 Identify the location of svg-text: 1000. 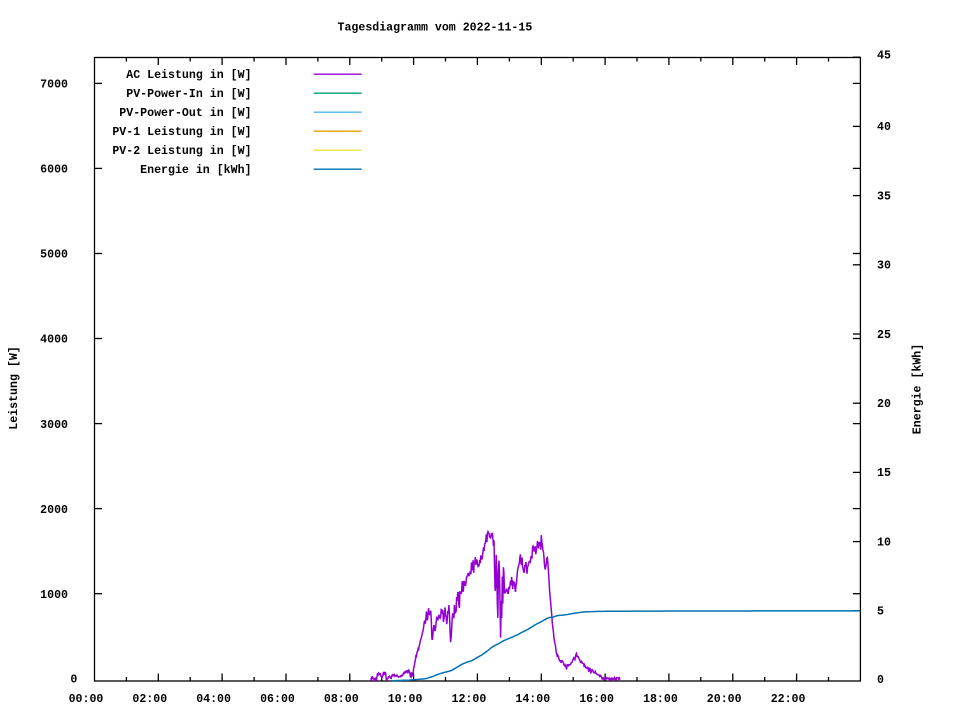
(54, 595).